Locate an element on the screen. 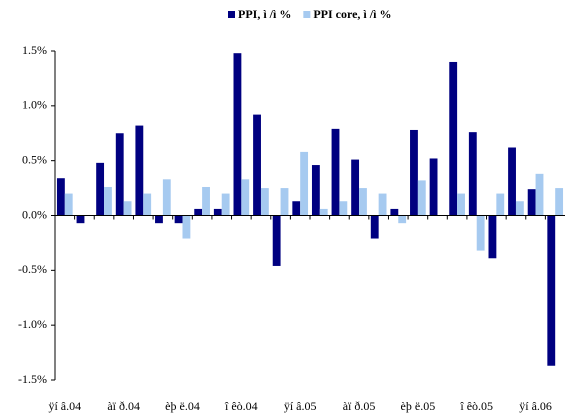 The width and height of the screenshot is (568, 416). legend-label: PPI core, ì /ì % is located at coordinates (352, 14).